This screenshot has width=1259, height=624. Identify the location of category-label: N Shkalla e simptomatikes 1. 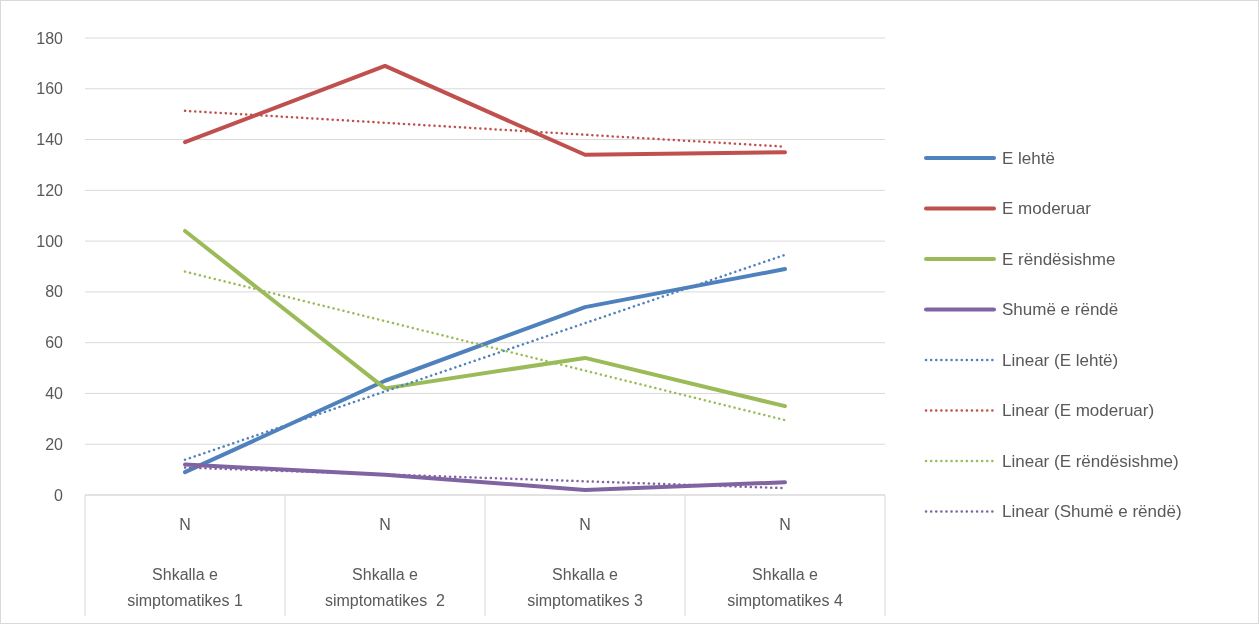
(185, 562).